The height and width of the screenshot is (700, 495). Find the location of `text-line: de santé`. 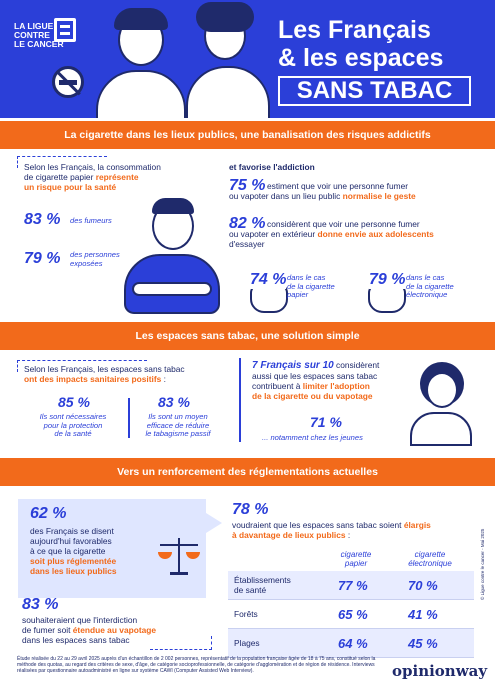

text-line: de santé is located at coordinates (250, 589).